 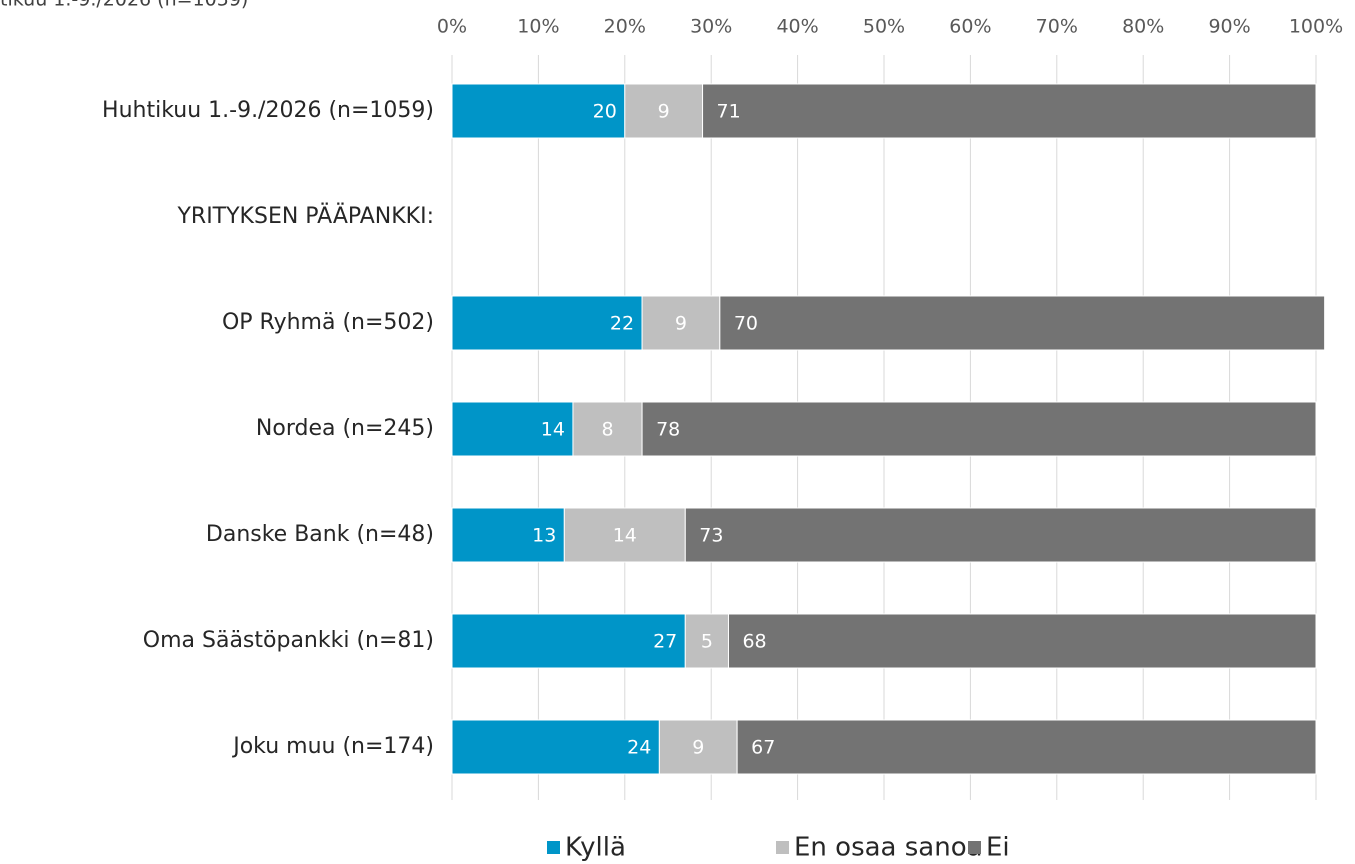 I want to click on y-tick-label: YRITYKSEN PÄÄPANKKI:, so click(x=305, y=216).